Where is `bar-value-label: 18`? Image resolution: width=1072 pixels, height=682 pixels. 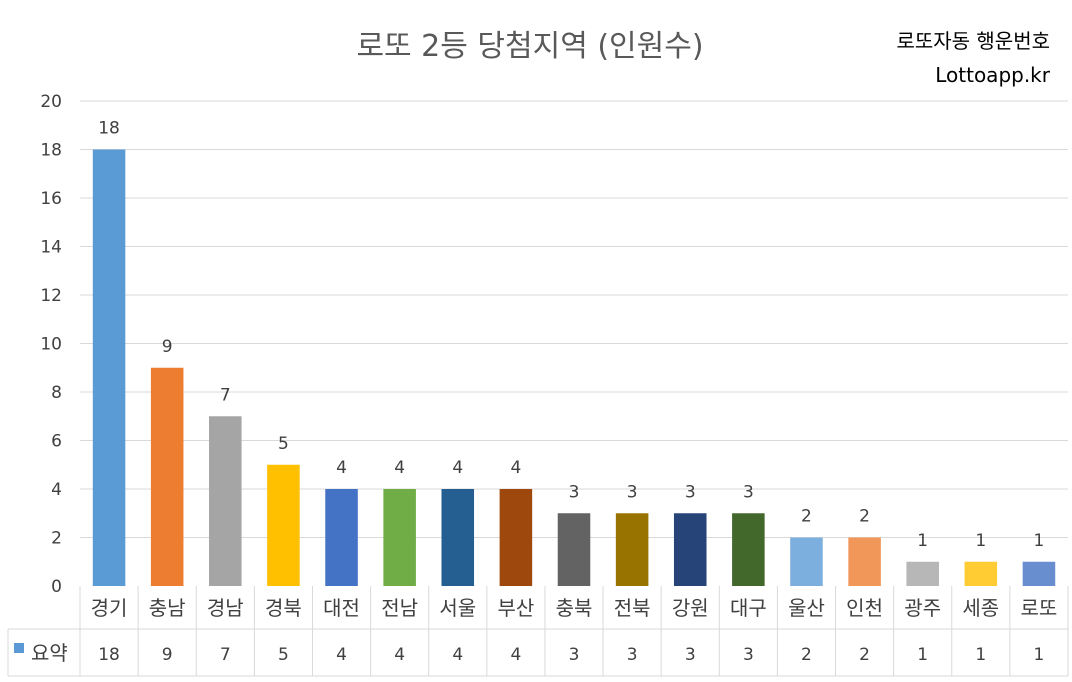 bar-value-label: 18 is located at coordinates (109, 129).